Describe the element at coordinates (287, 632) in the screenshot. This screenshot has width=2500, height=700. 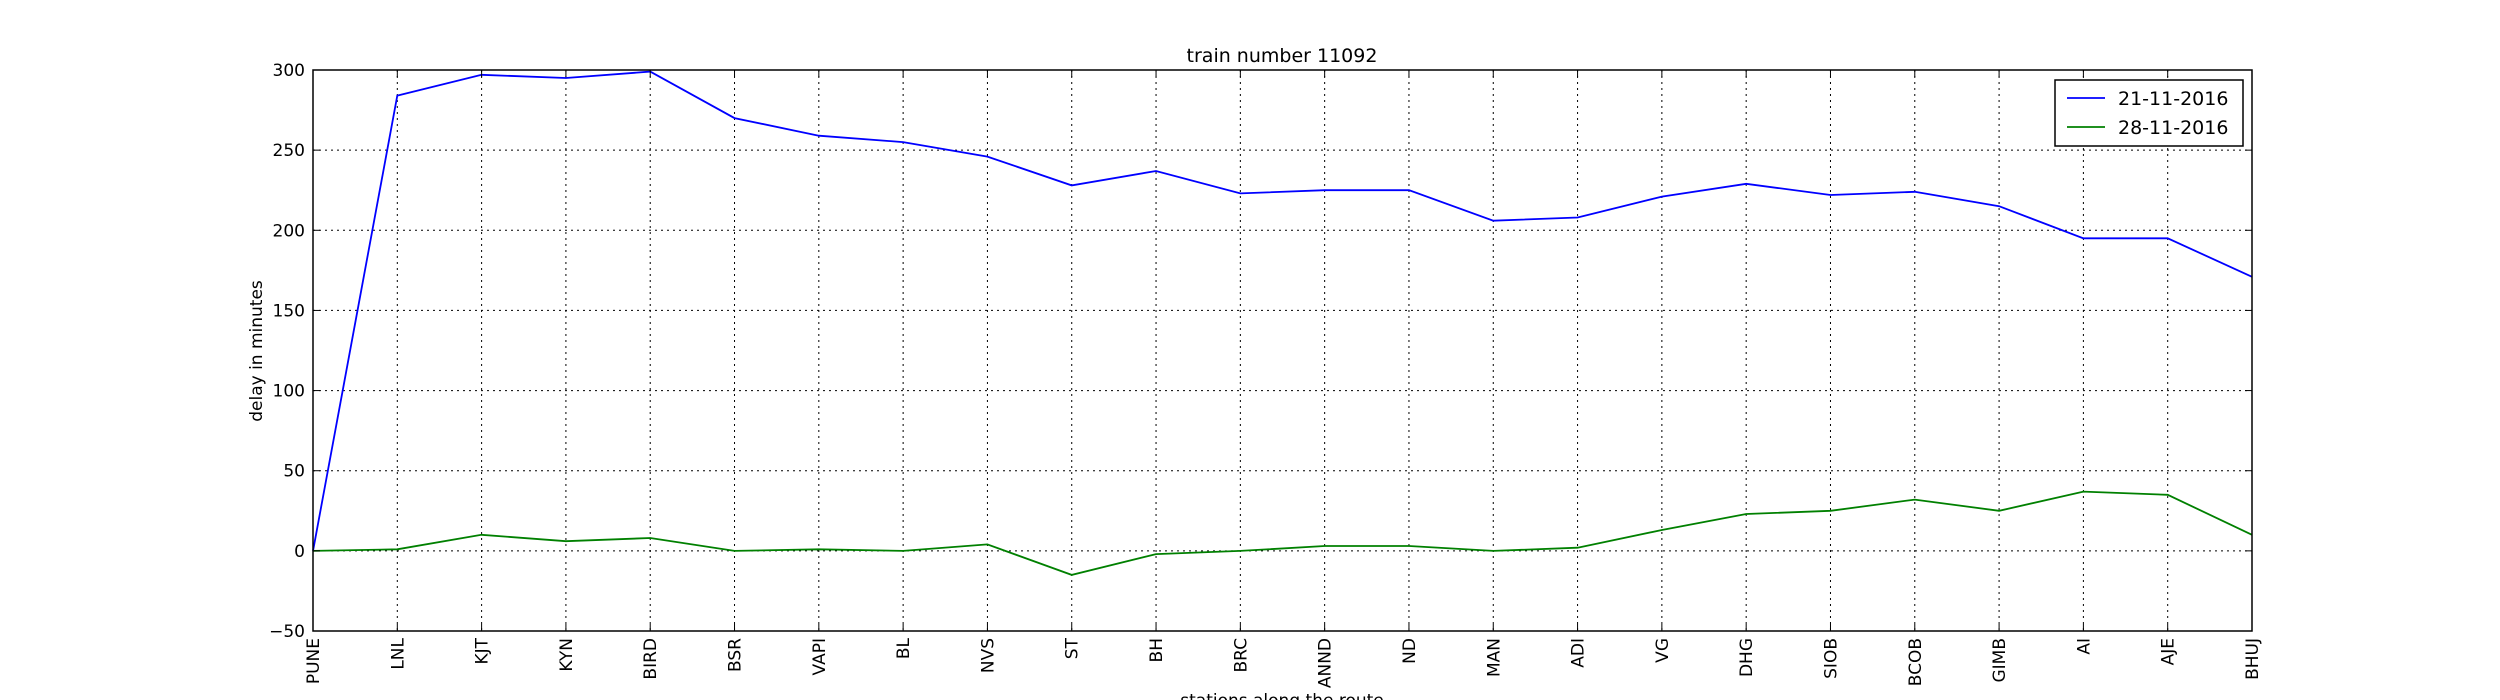
I see `y-tick-label: −50` at that location.